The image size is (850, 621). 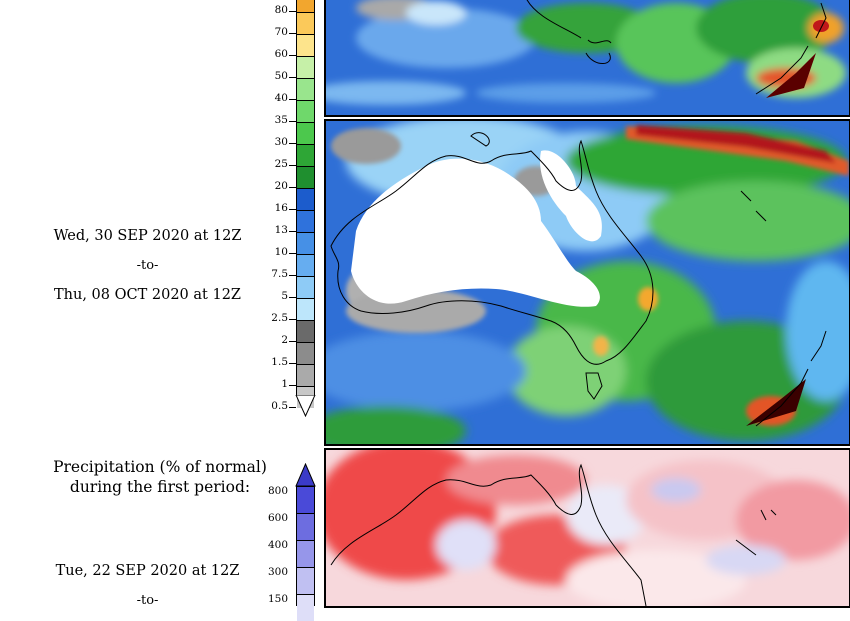 What do you see at coordinates (281, 208) in the screenshot?
I see `precip-colorbar-label: 16` at bounding box center [281, 208].